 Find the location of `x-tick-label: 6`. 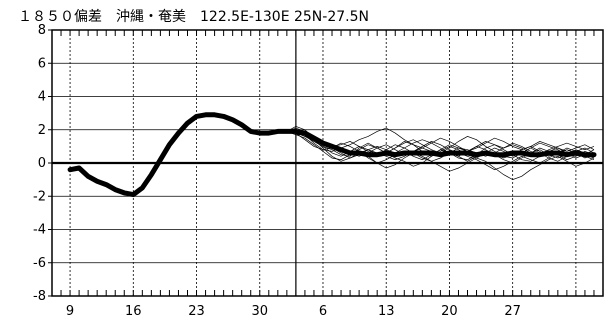

x-tick-label: 6 is located at coordinates (323, 311).